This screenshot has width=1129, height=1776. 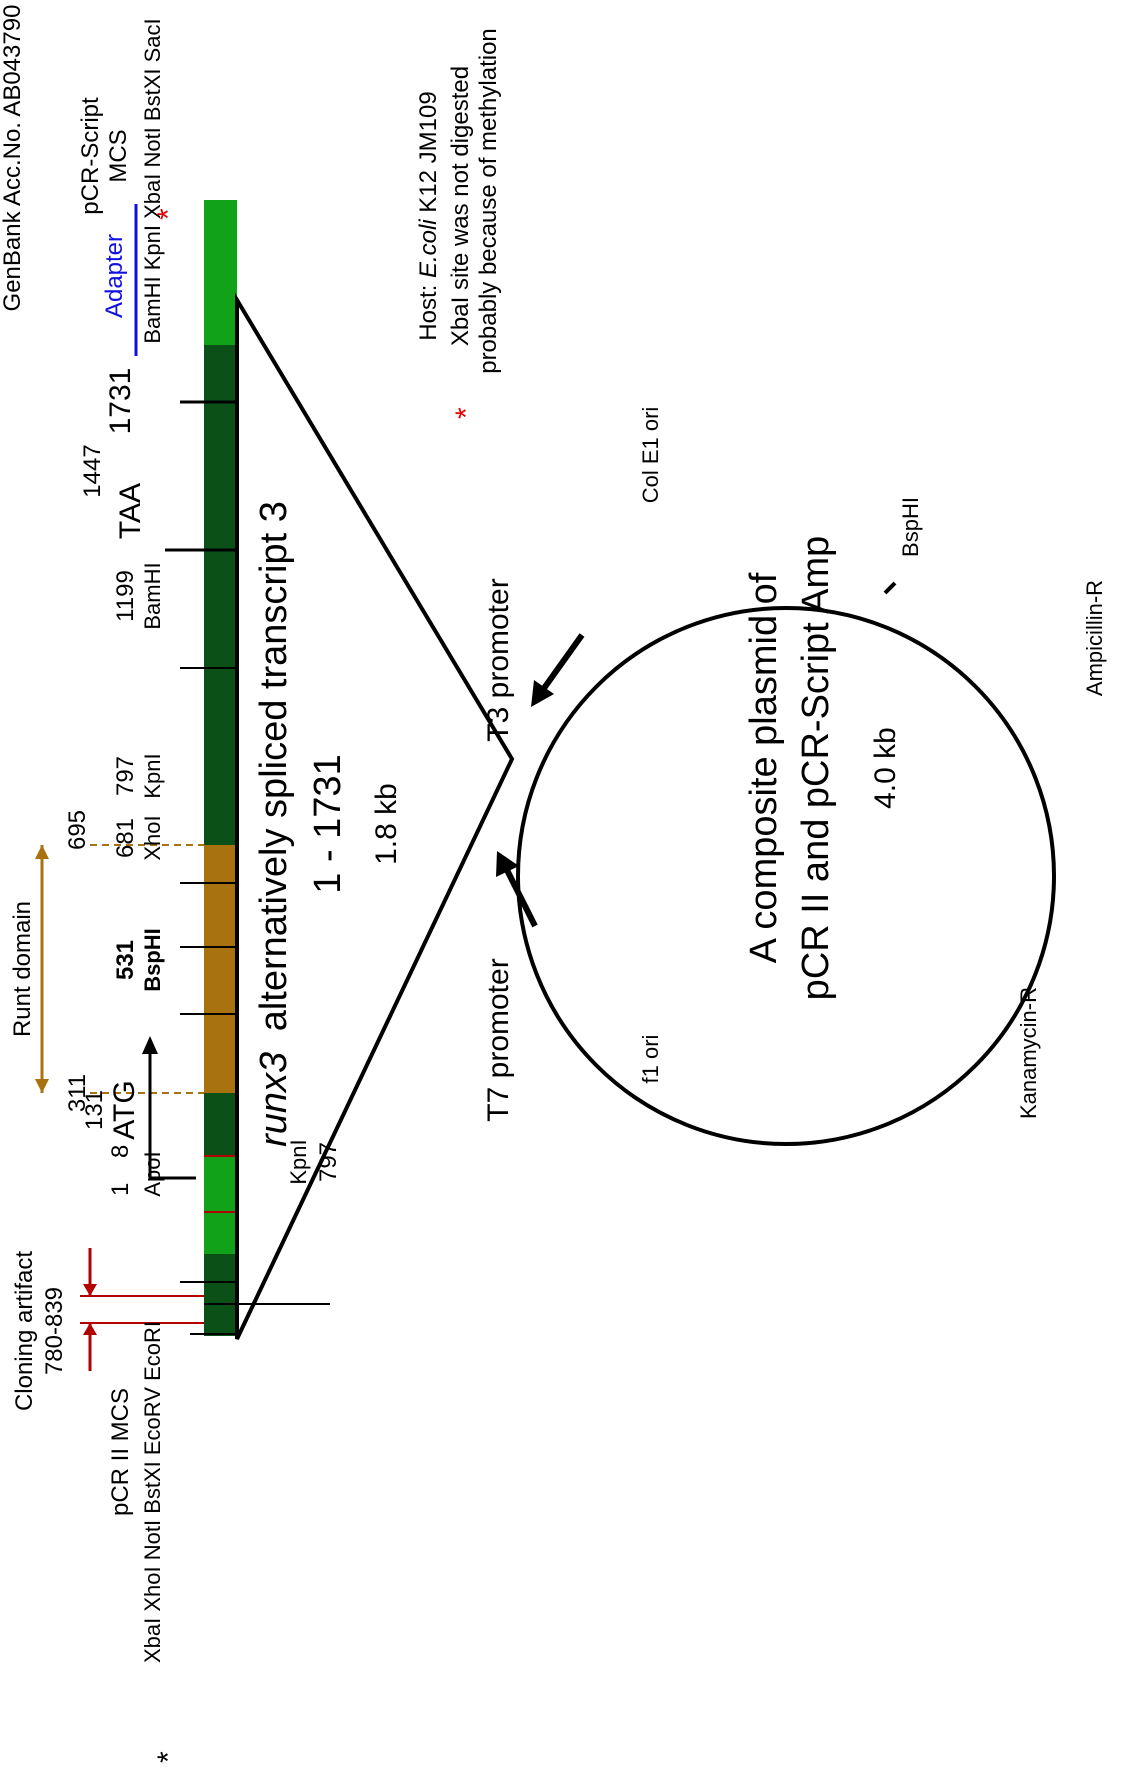 I want to click on xhoi-label: XhoI, so click(x=152, y=837).